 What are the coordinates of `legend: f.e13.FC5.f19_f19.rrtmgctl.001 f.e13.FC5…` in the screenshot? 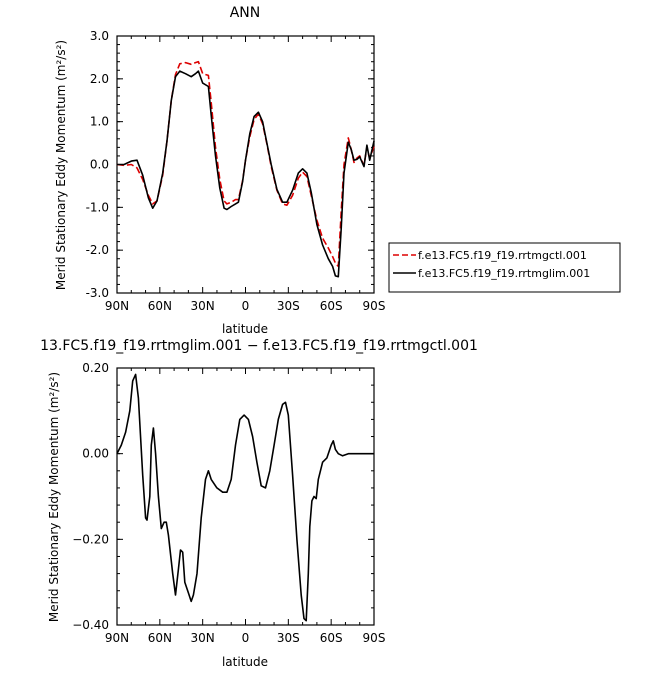 It's located at (504, 267).